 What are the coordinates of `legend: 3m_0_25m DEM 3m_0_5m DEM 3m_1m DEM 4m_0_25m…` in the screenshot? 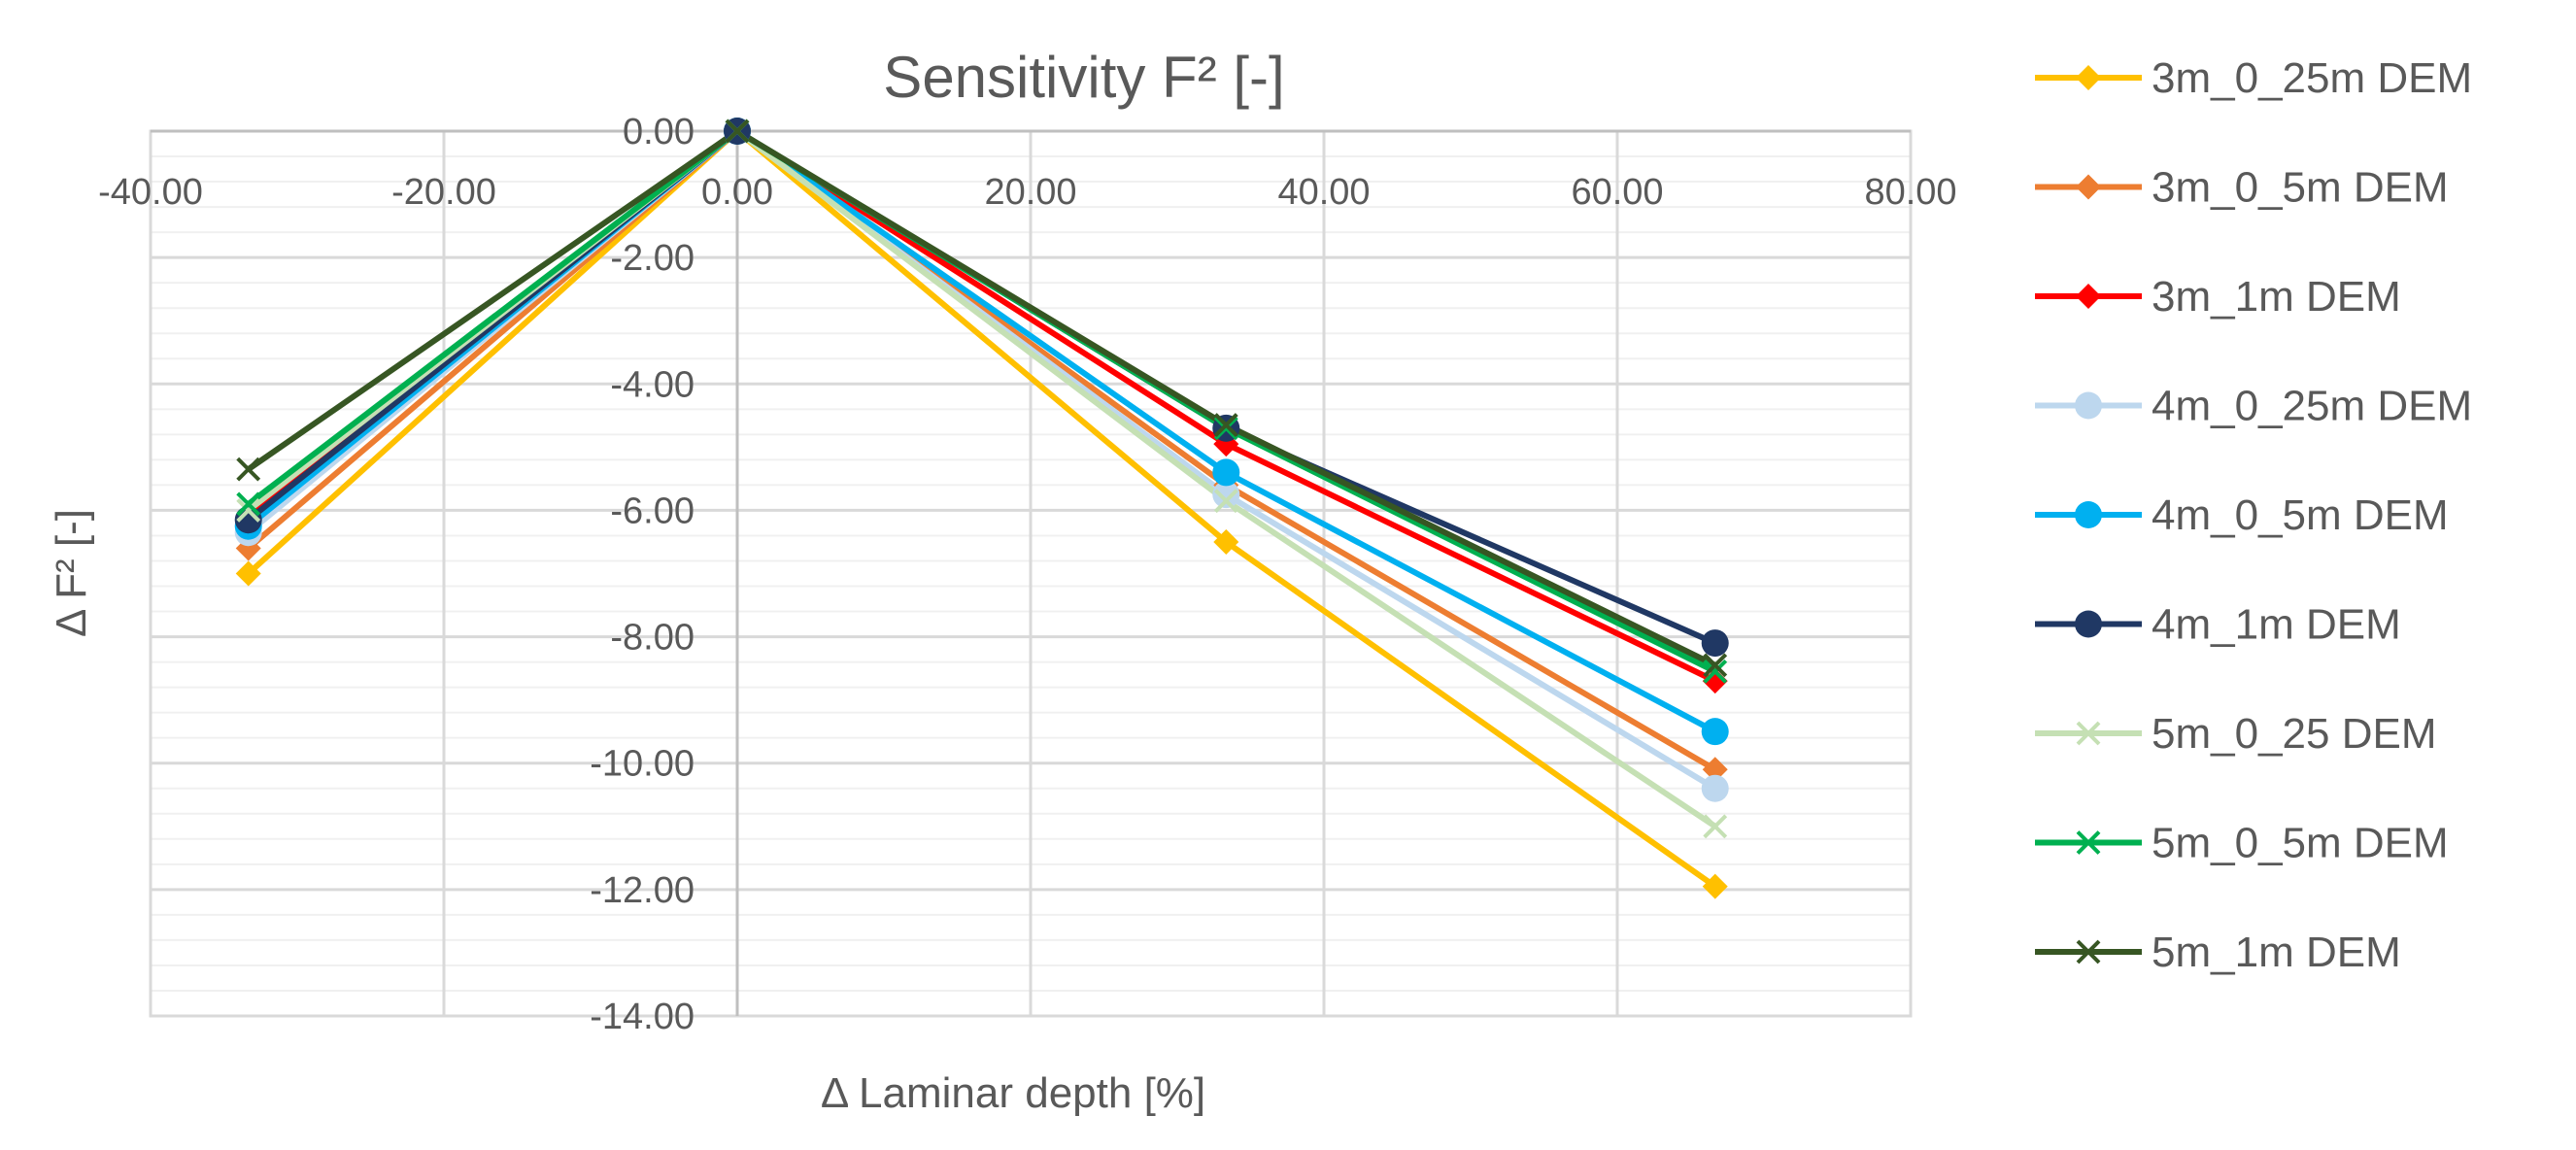 It's located at (2253, 515).